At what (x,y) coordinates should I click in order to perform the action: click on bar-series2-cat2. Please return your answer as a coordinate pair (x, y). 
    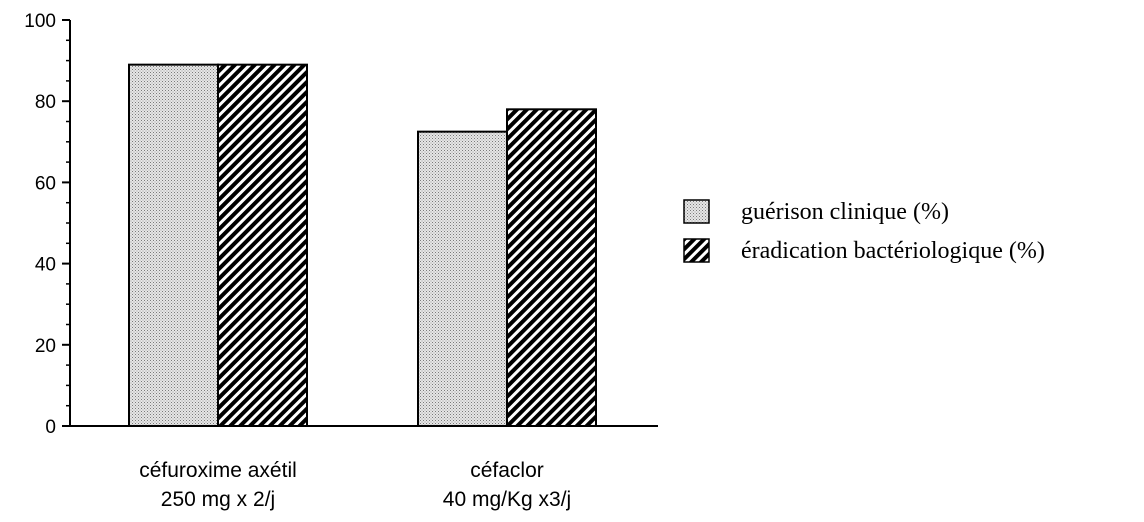
    Looking at the image, I should click on (551, 267).